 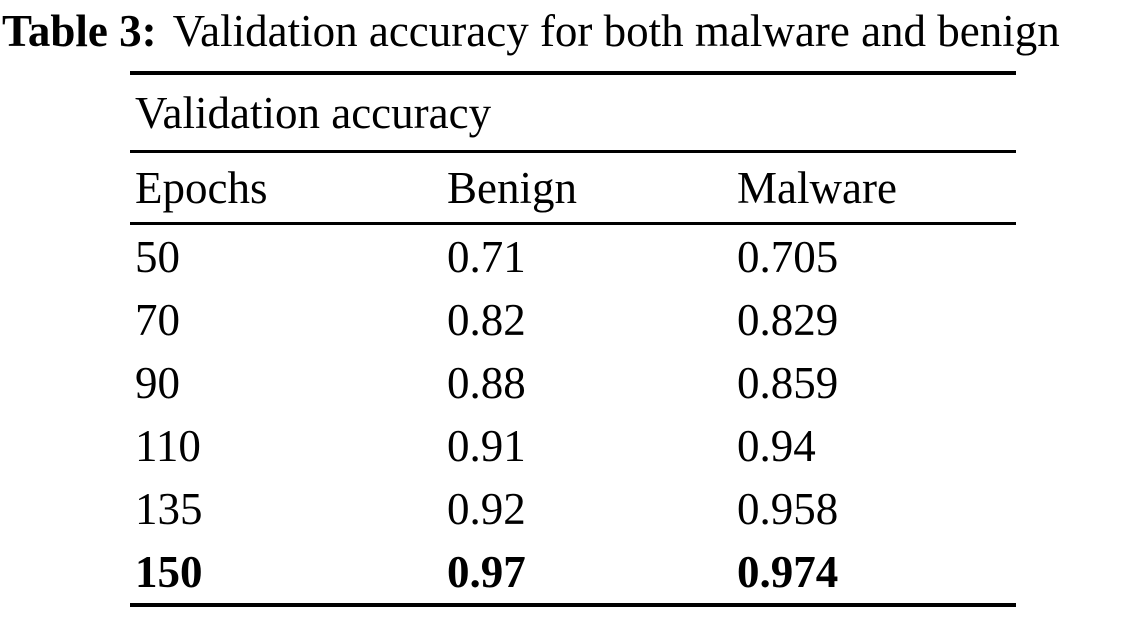 What do you see at coordinates (169, 508) in the screenshot?
I see `cell-epochs: 135` at bounding box center [169, 508].